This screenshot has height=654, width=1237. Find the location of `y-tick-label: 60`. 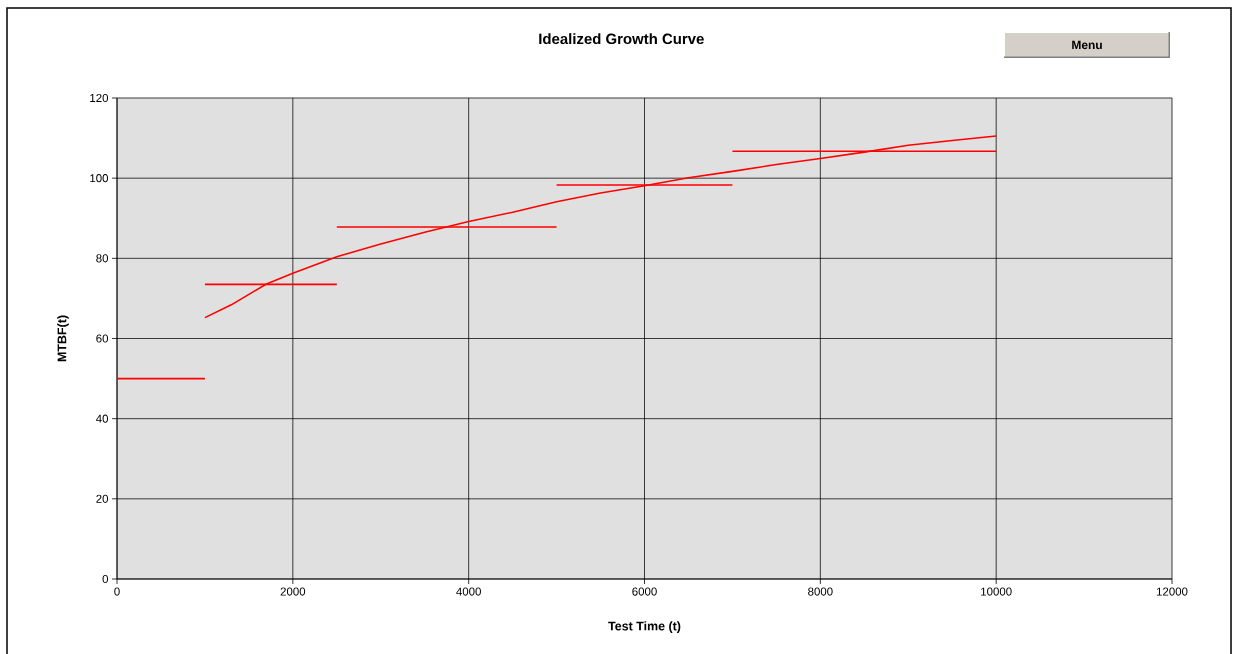

y-tick-label: 60 is located at coordinates (102, 338).